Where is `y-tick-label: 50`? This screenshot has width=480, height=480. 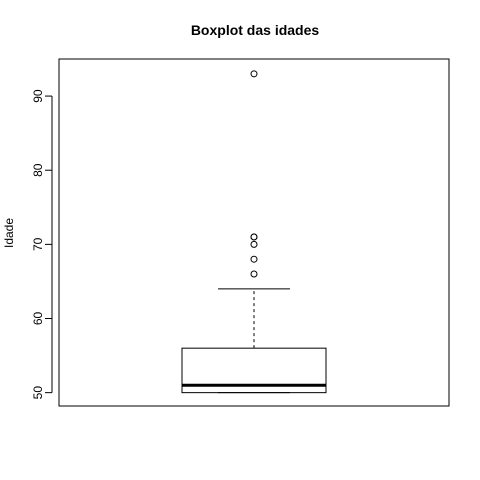
y-tick-label: 50 is located at coordinates (38, 393).